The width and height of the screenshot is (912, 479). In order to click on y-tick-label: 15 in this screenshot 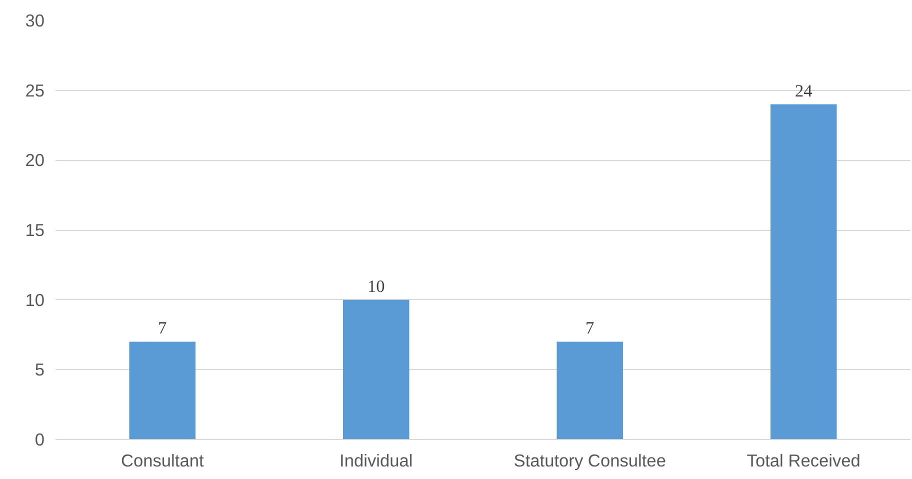, I will do `click(35, 230)`.